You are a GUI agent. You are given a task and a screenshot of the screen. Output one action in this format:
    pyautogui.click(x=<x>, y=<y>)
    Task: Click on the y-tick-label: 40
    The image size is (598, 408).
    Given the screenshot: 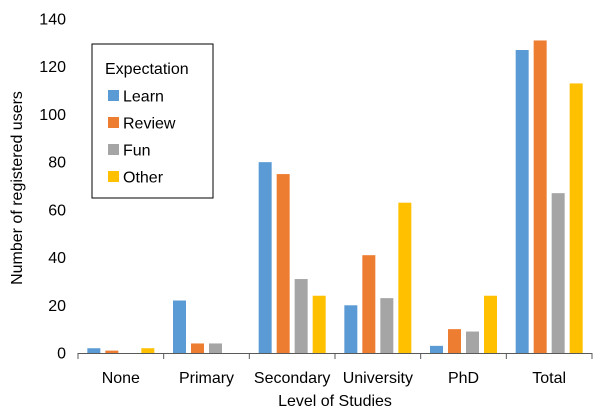 What is the action you would take?
    pyautogui.click(x=57, y=258)
    